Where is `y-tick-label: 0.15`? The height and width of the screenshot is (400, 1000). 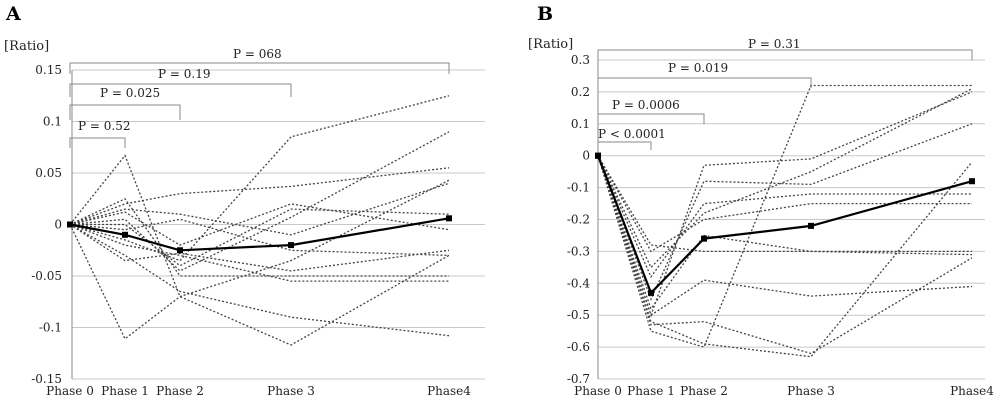 y-tick-label: 0.15 is located at coordinates (48, 70).